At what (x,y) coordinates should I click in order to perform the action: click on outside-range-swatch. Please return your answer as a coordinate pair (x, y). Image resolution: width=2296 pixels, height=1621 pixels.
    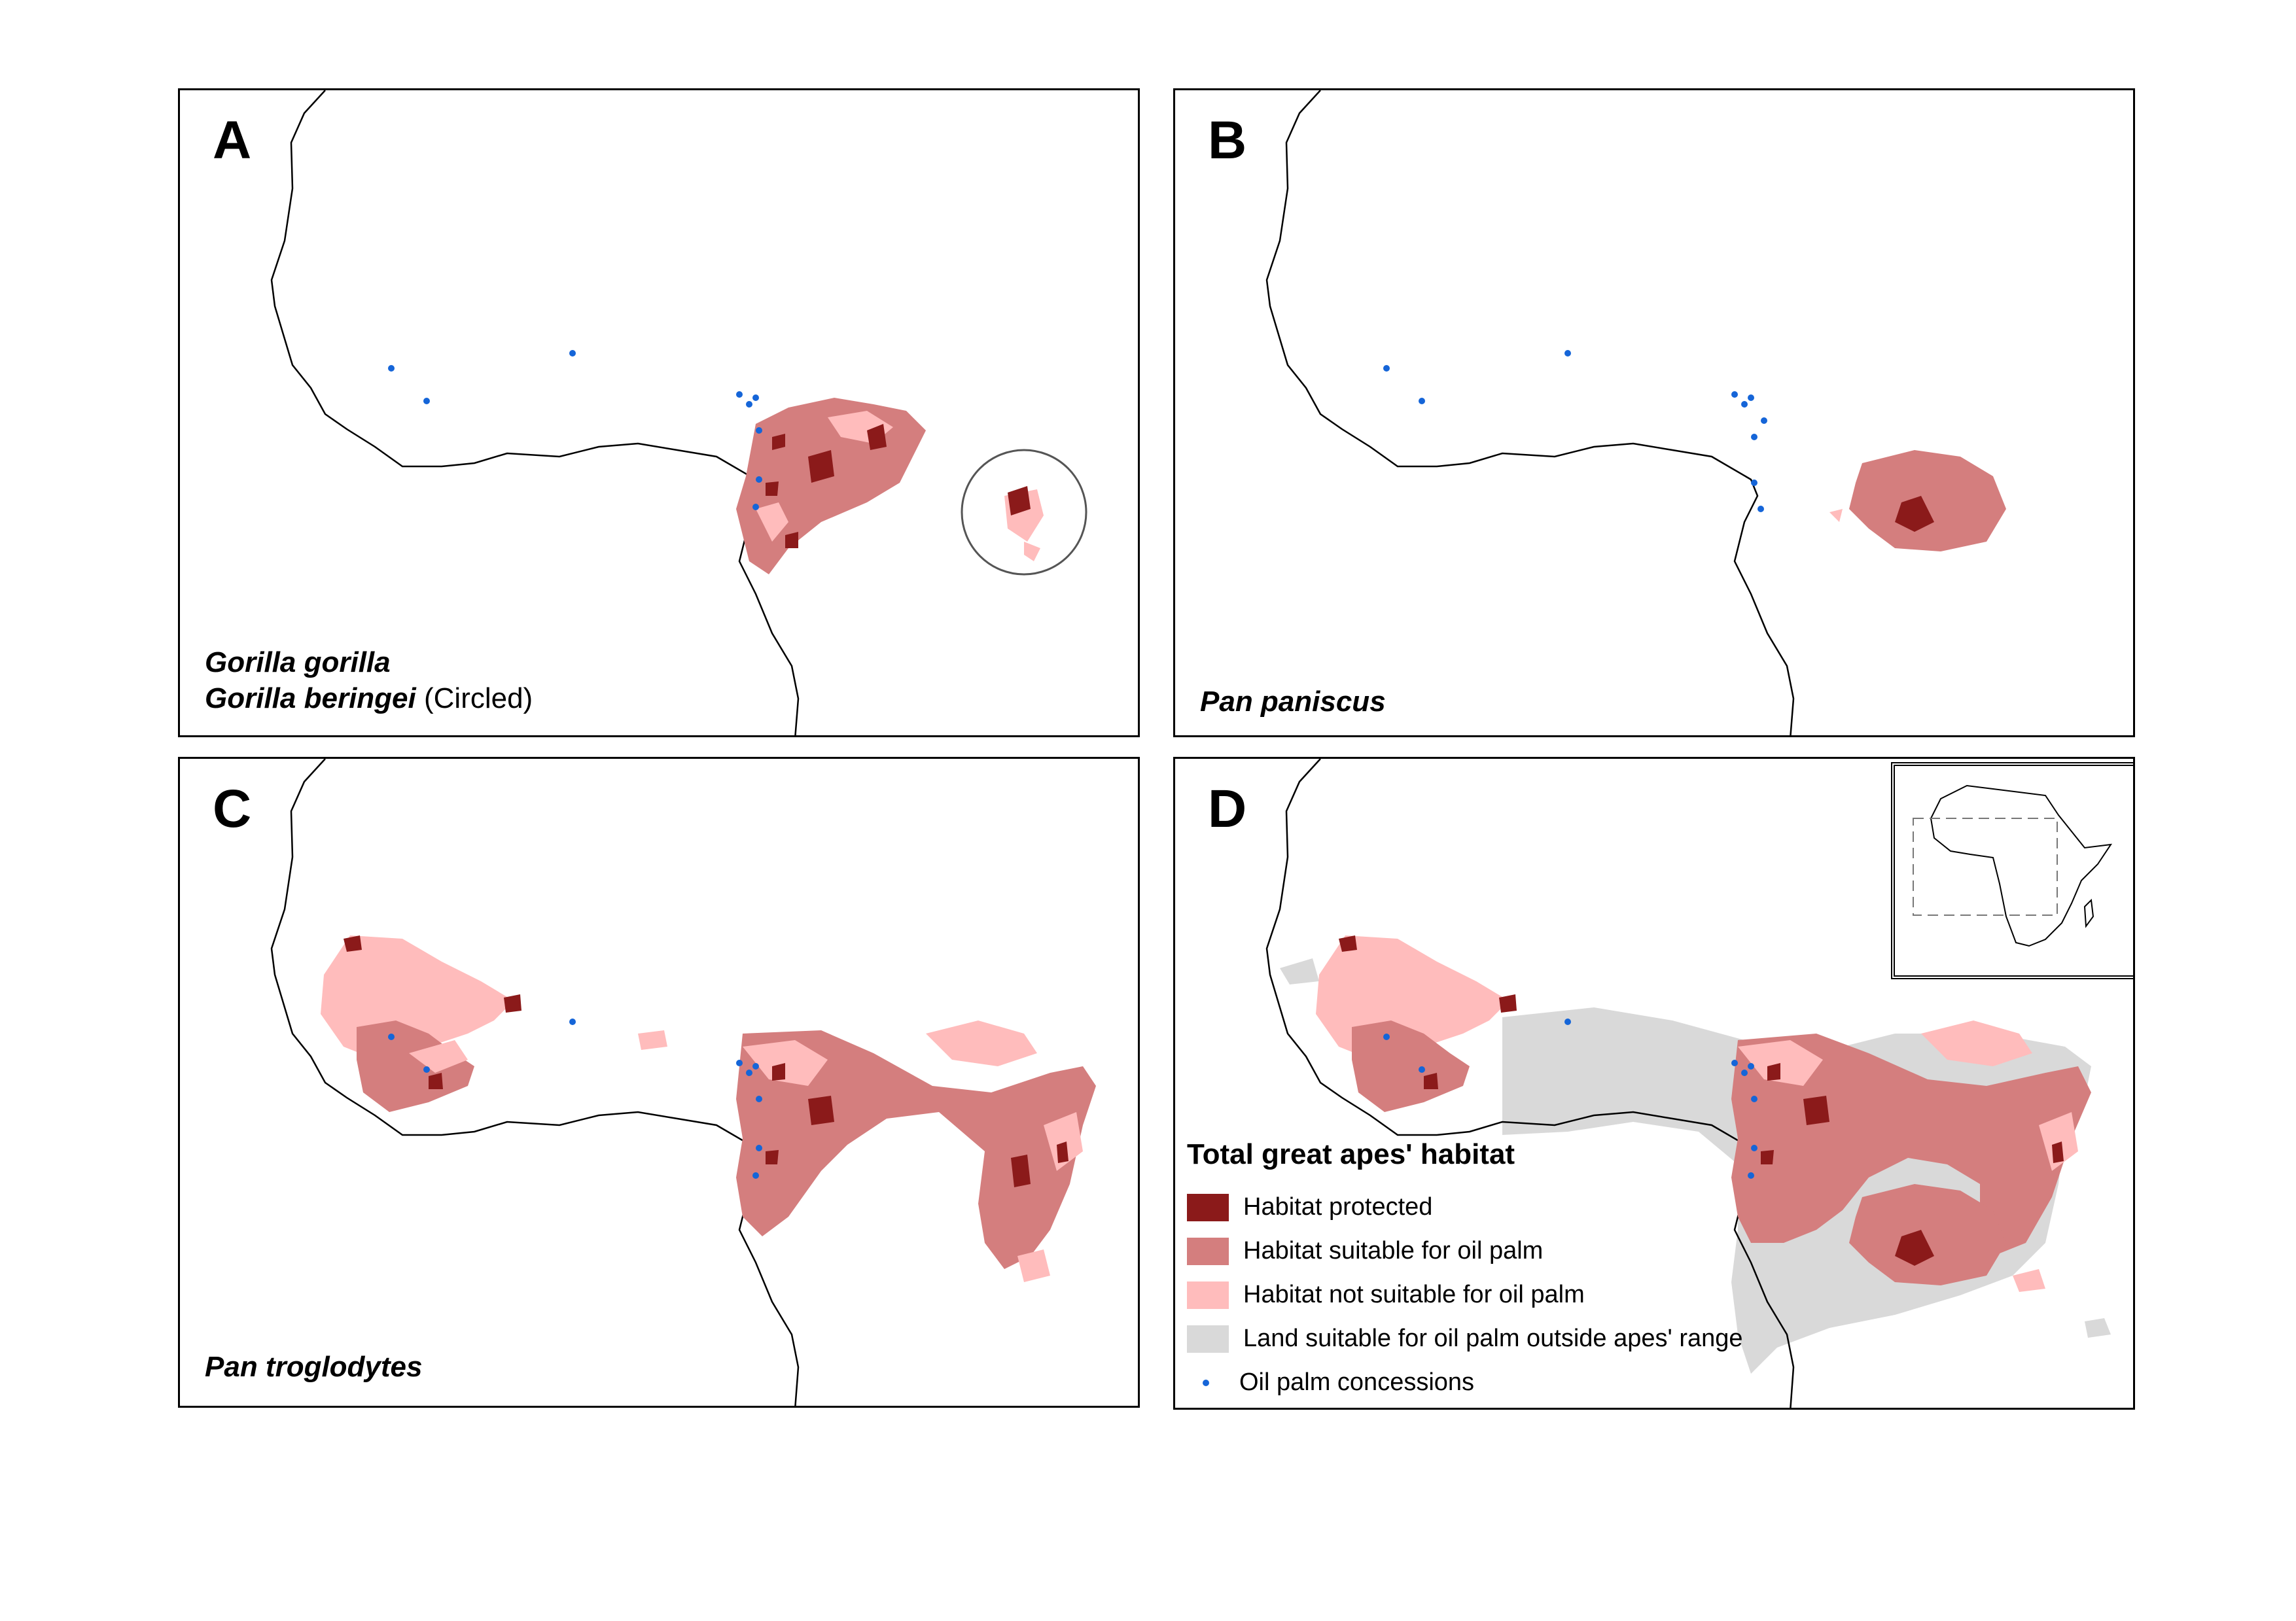
    Looking at the image, I should click on (1208, 1339).